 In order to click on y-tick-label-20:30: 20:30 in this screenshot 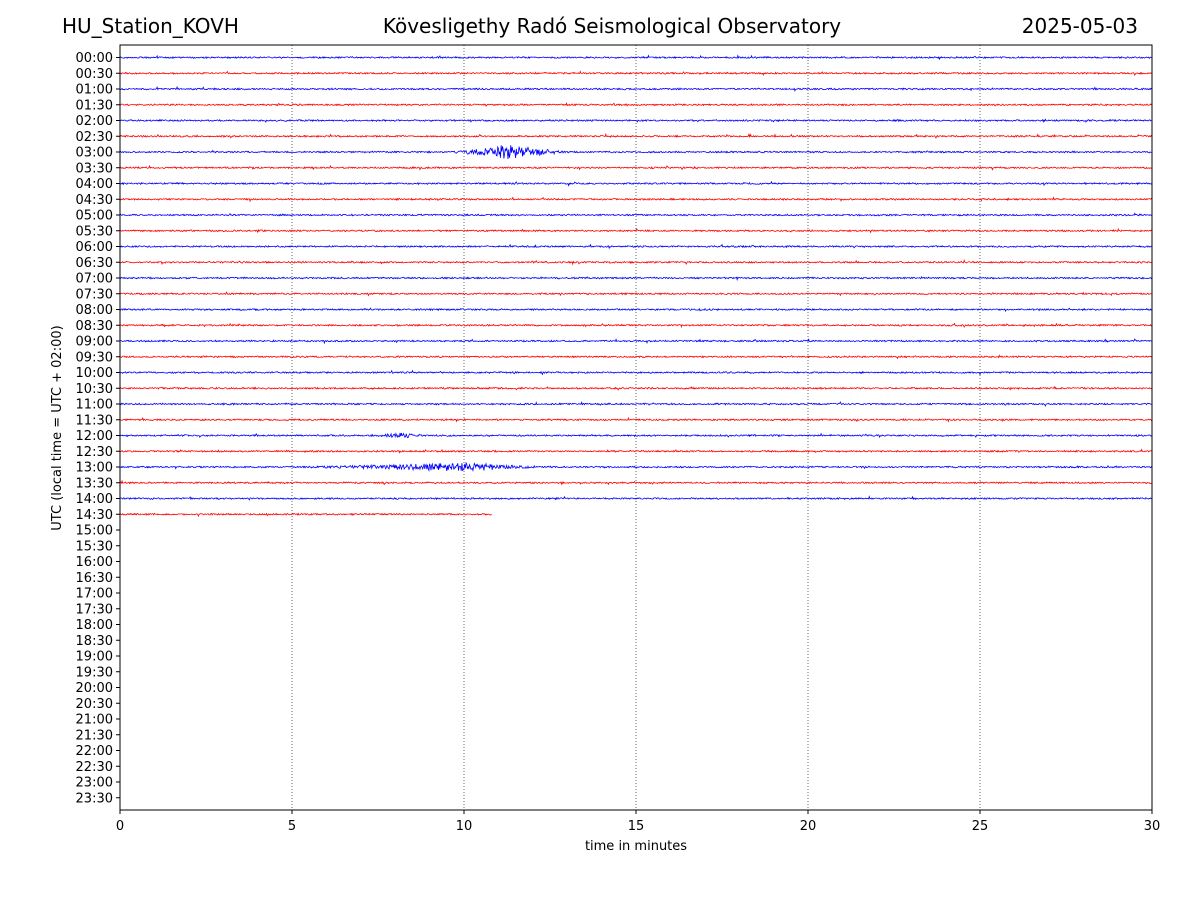, I will do `click(94, 704)`.